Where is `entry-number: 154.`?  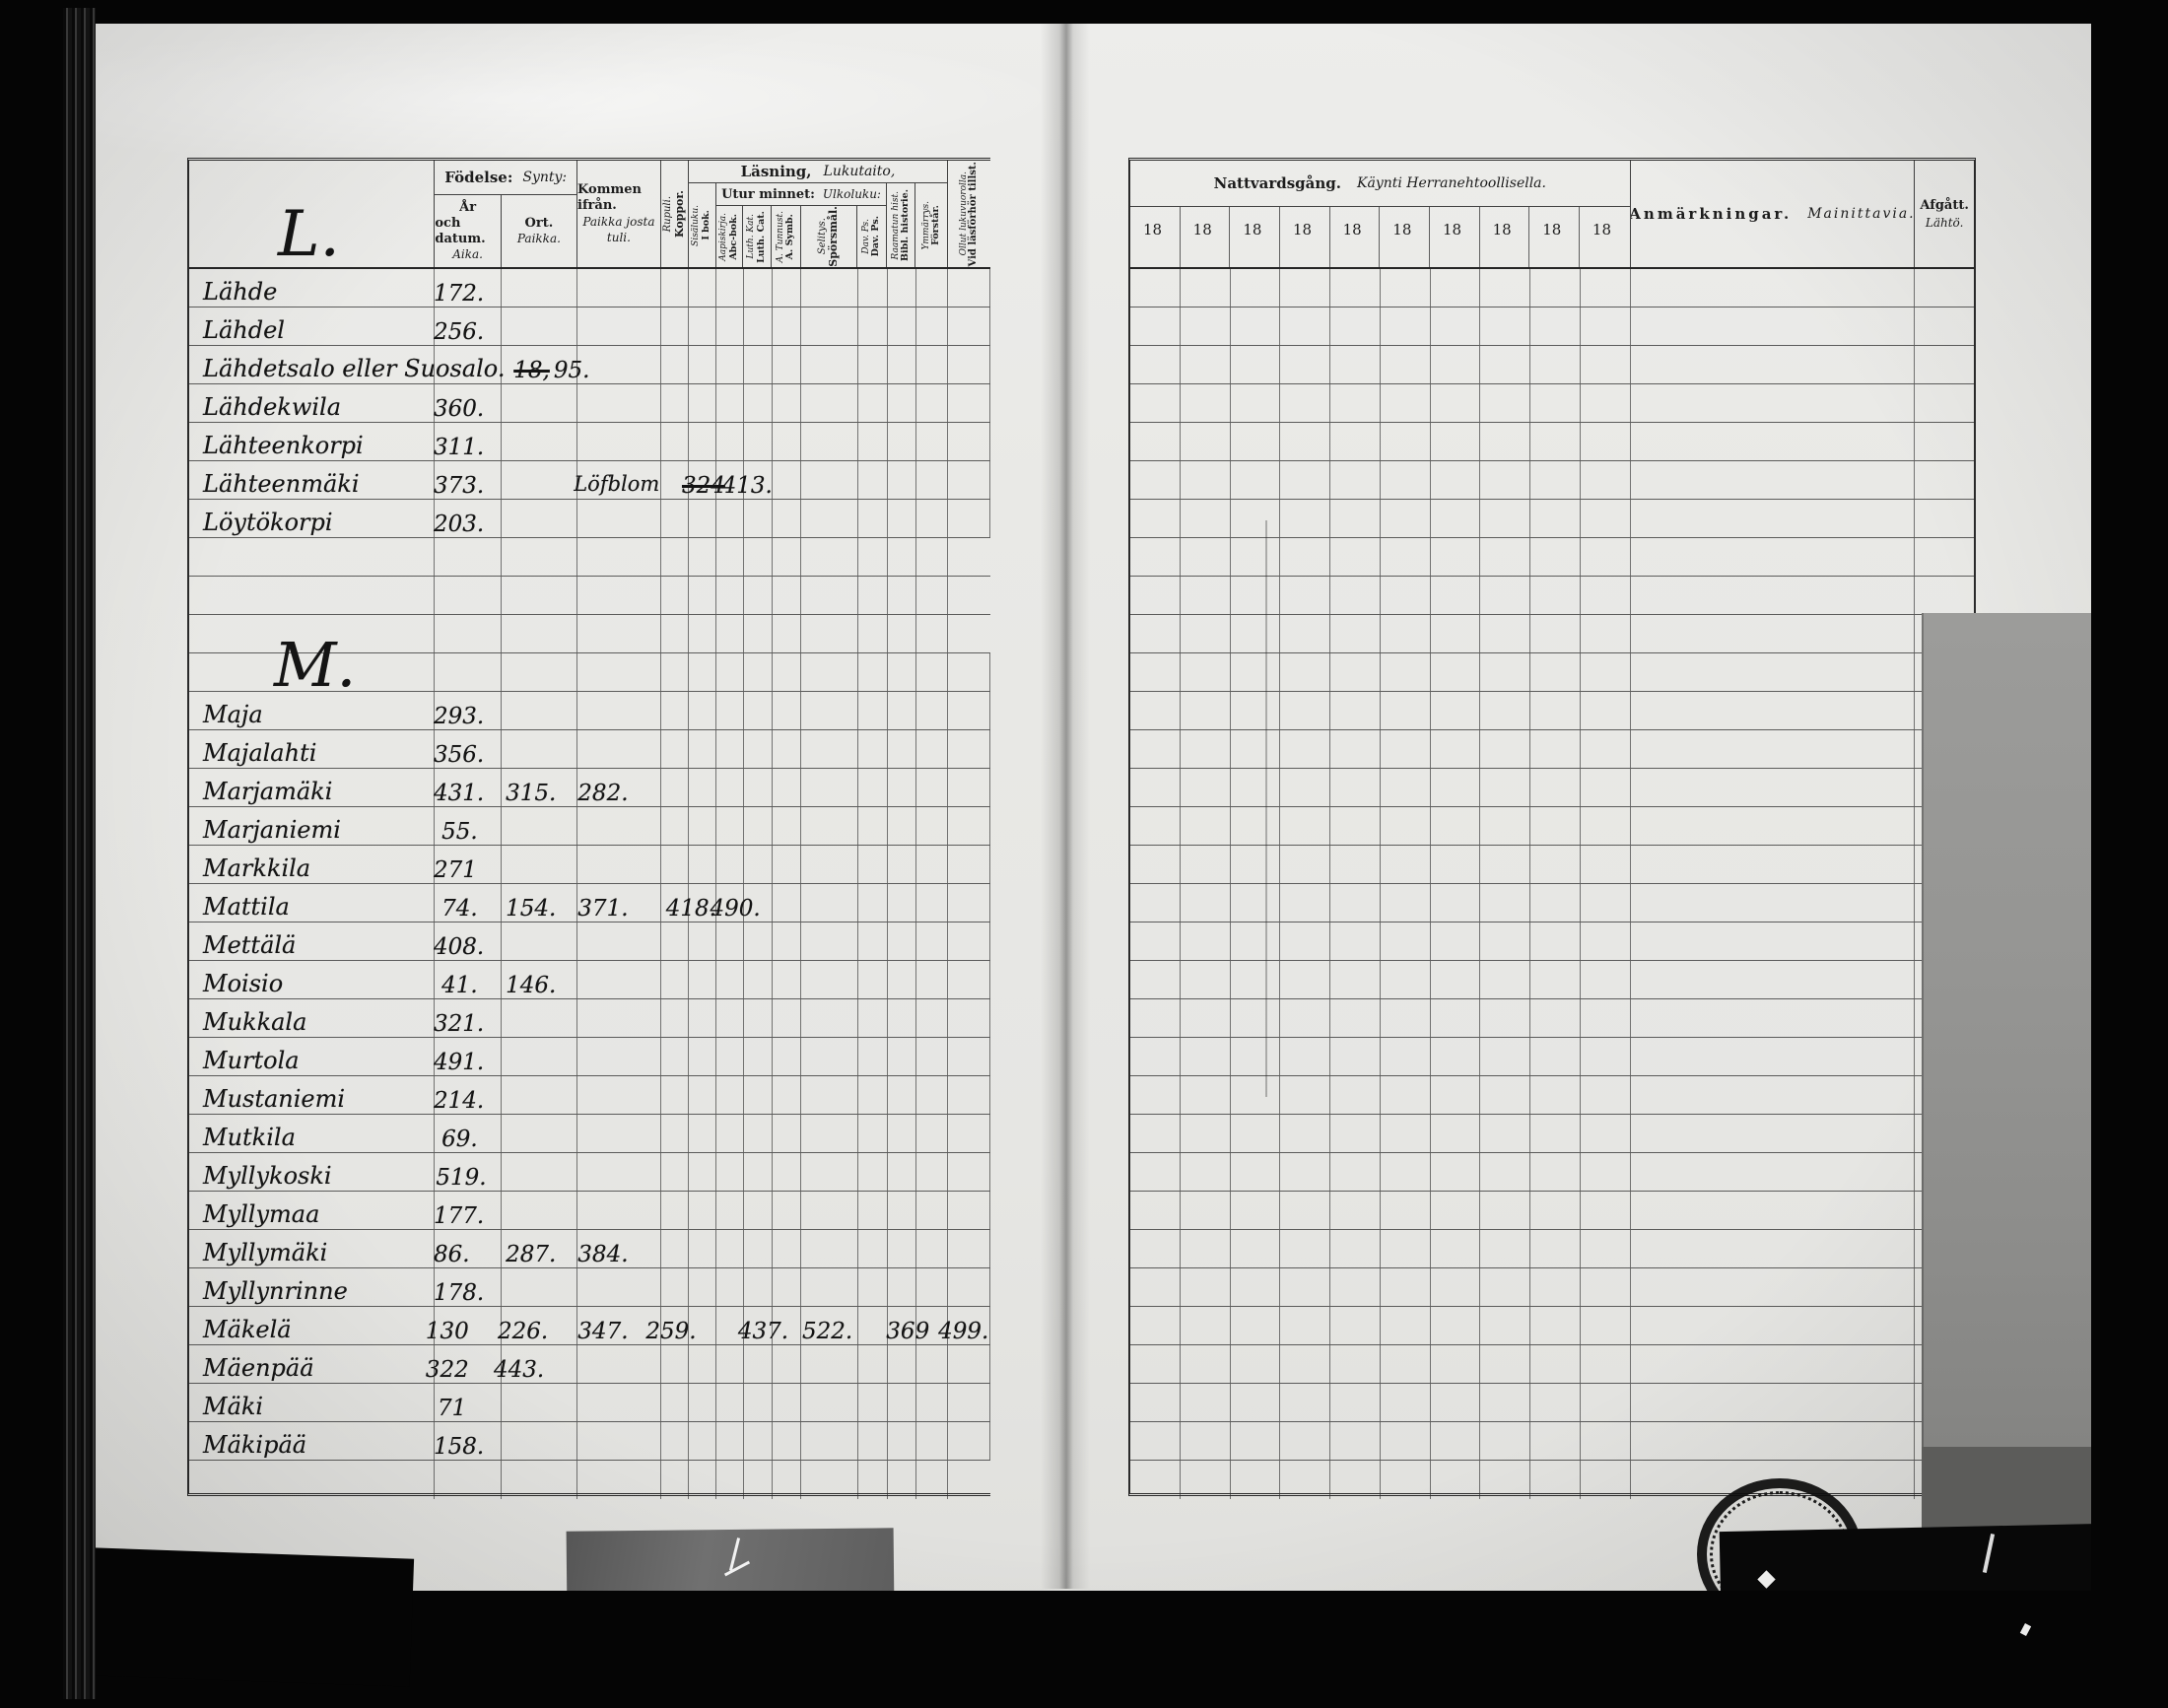 entry-number: 154. is located at coordinates (531, 909).